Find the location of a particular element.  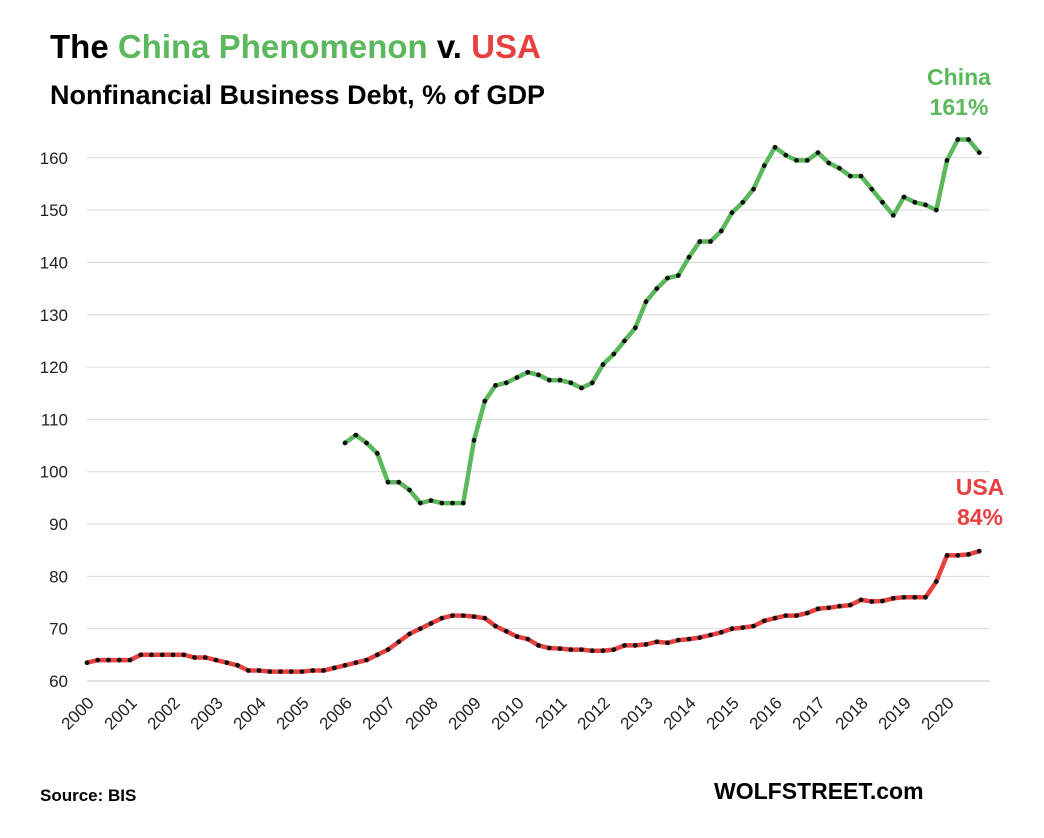

x-tick-label: 2012 is located at coordinates (594, 713).